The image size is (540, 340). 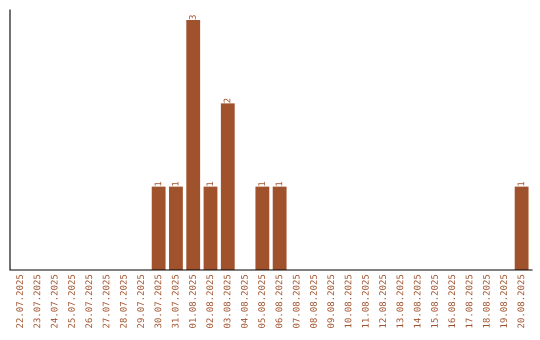 I want to click on x-tick-label: 05.08.2025, so click(x=261, y=301).